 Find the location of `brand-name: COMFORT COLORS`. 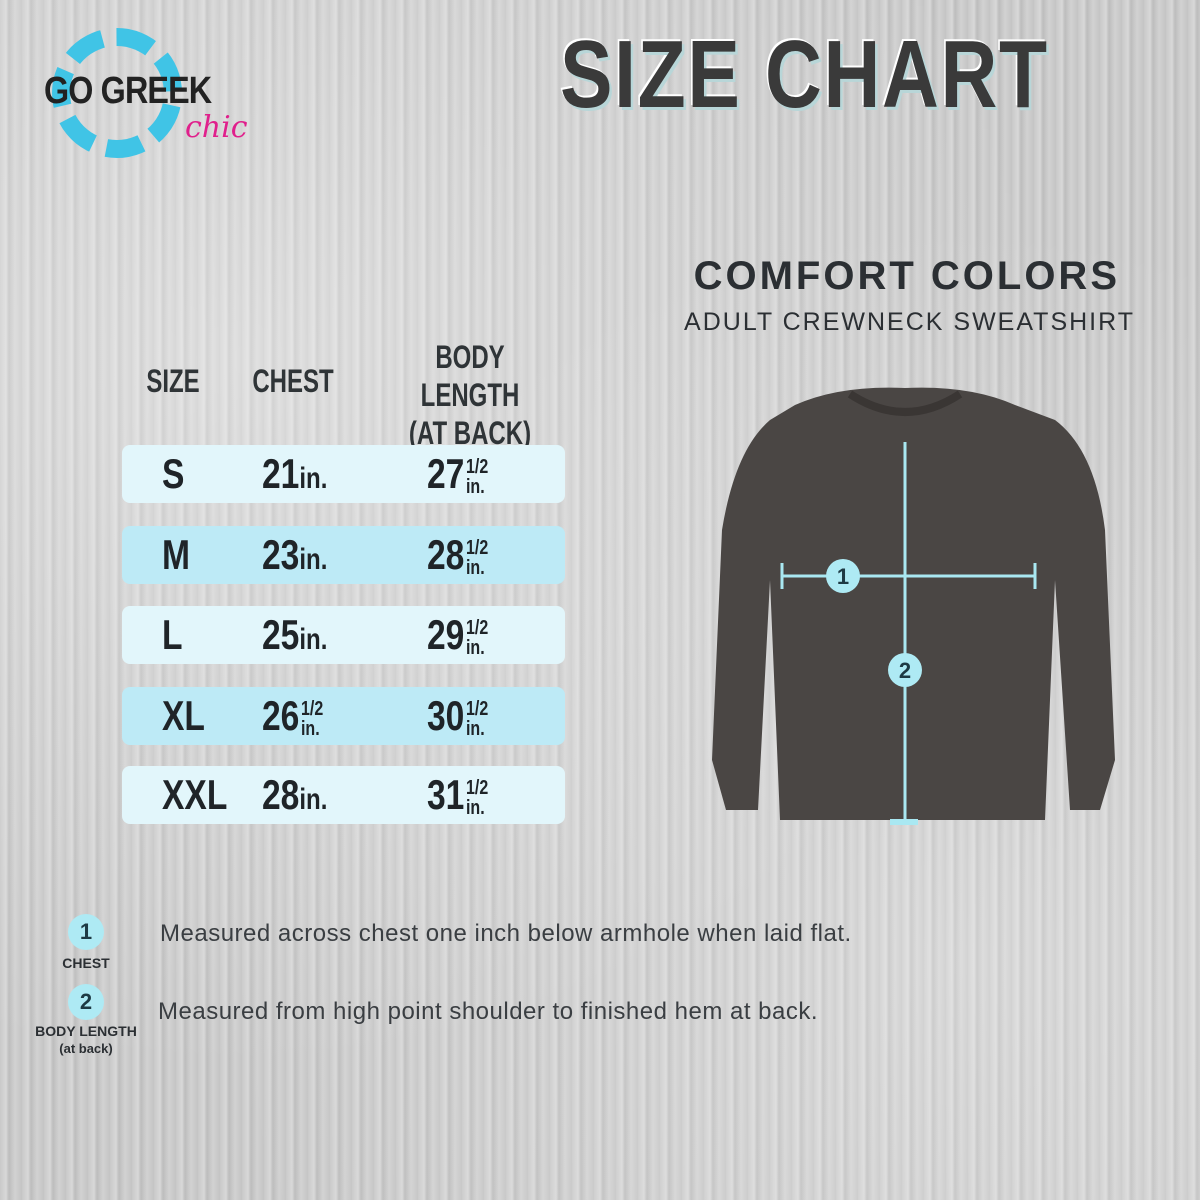

brand-name: COMFORT COLORS is located at coordinates (906, 276).